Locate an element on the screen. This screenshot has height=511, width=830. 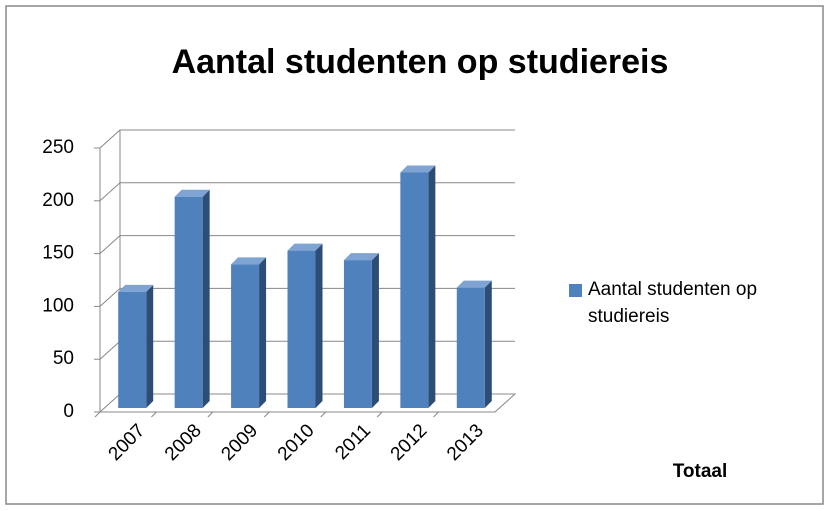
chart-title: Aantal studenten op studiereis is located at coordinates (420, 62).